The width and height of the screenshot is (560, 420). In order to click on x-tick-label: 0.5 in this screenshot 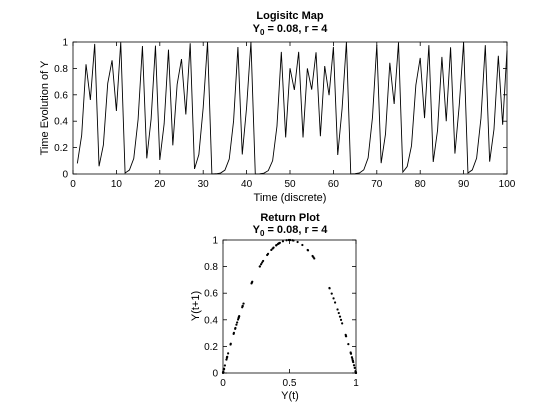, I will do `click(290, 383)`.